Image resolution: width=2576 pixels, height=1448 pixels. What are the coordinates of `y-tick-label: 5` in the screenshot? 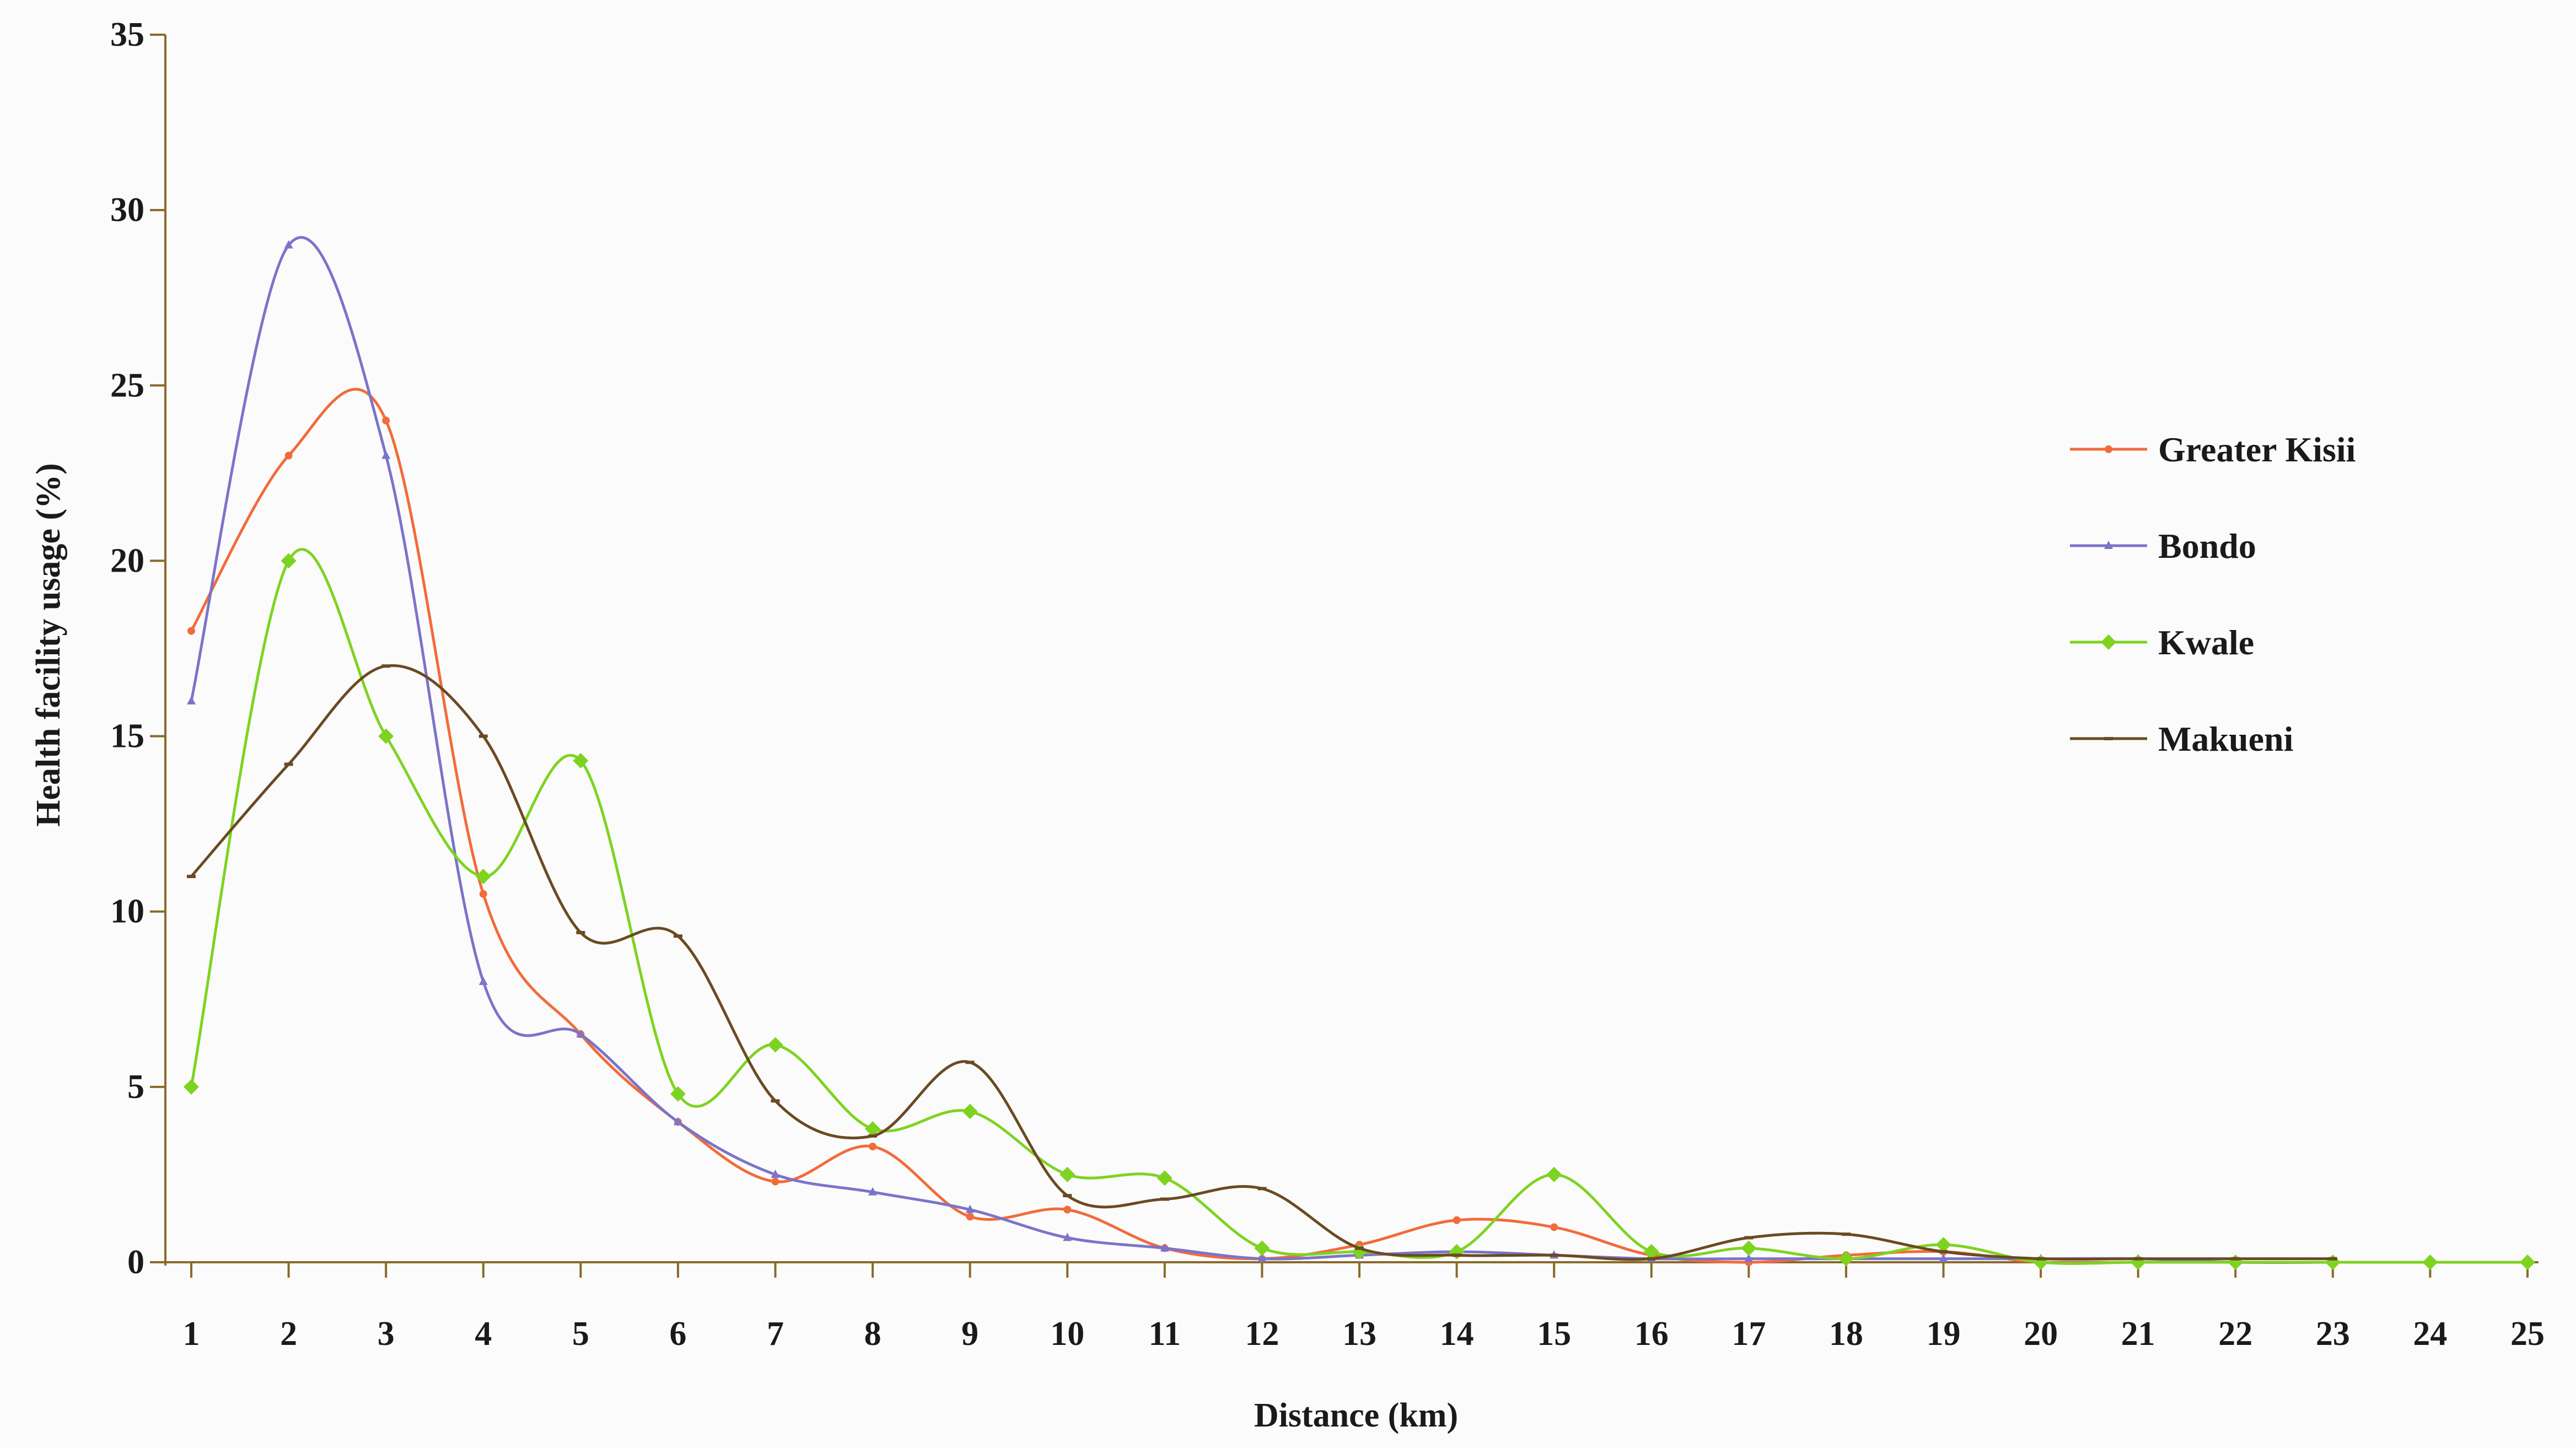 It's located at (135, 1087).